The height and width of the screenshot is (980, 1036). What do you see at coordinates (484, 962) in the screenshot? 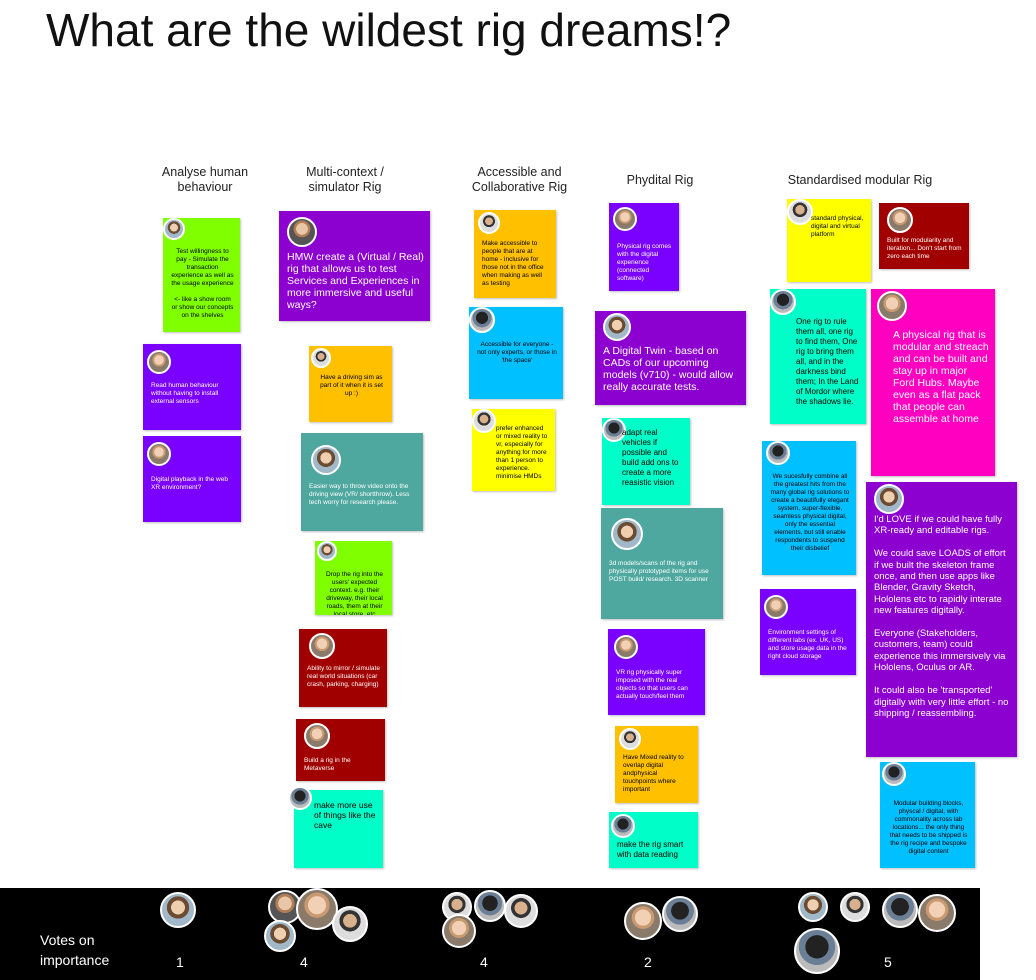
I see `vote-count-accessible: 4` at bounding box center [484, 962].